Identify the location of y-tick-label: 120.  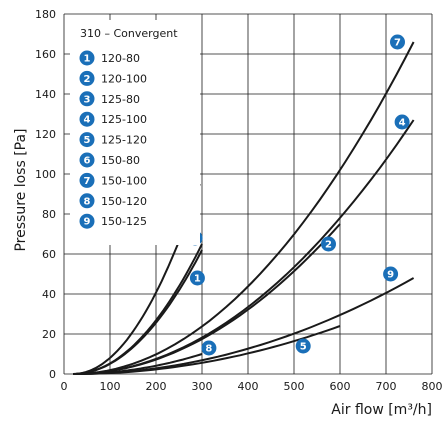
(45, 134).